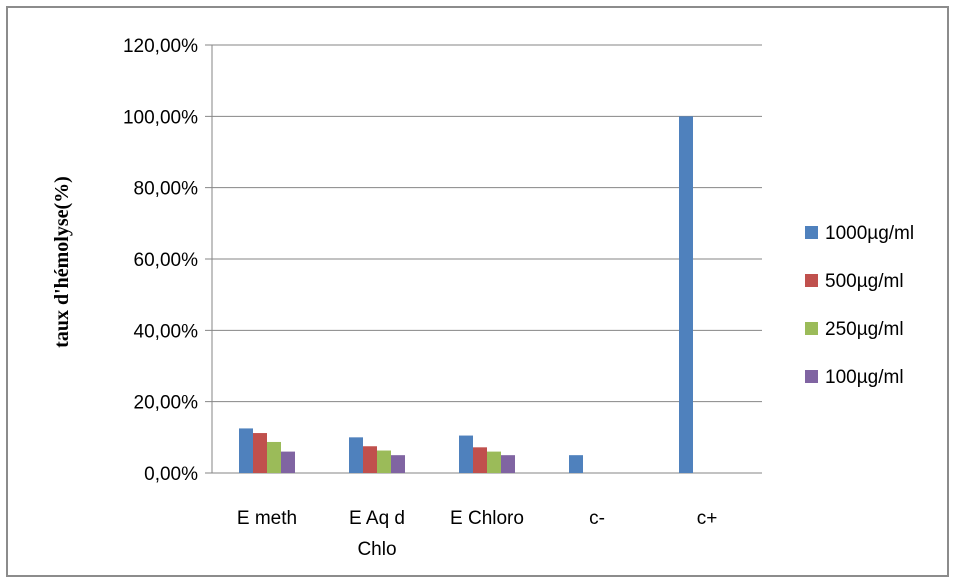 The width and height of the screenshot is (957, 585). Describe the element at coordinates (166, 260) in the screenshot. I see `y-tick-label: 60,00%` at that location.